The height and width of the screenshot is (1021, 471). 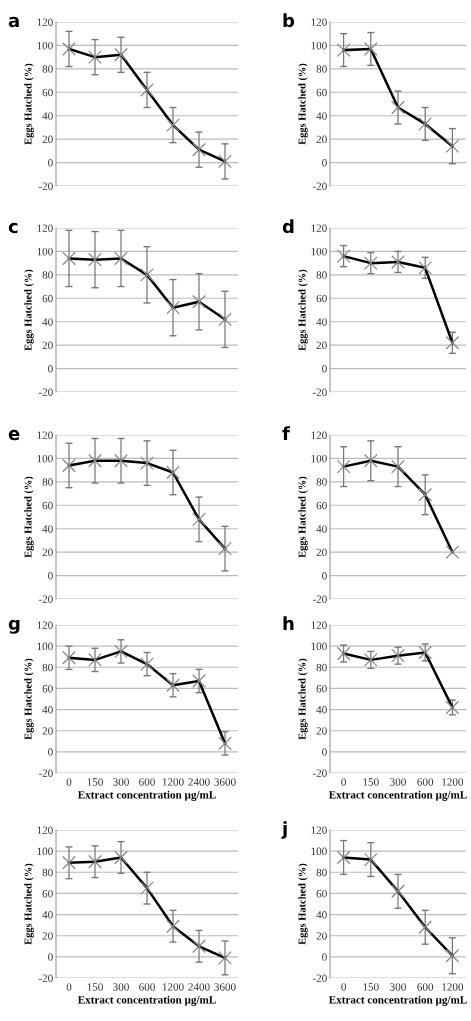 What do you see at coordinates (288, 226) in the screenshot?
I see `chart-title: d` at bounding box center [288, 226].